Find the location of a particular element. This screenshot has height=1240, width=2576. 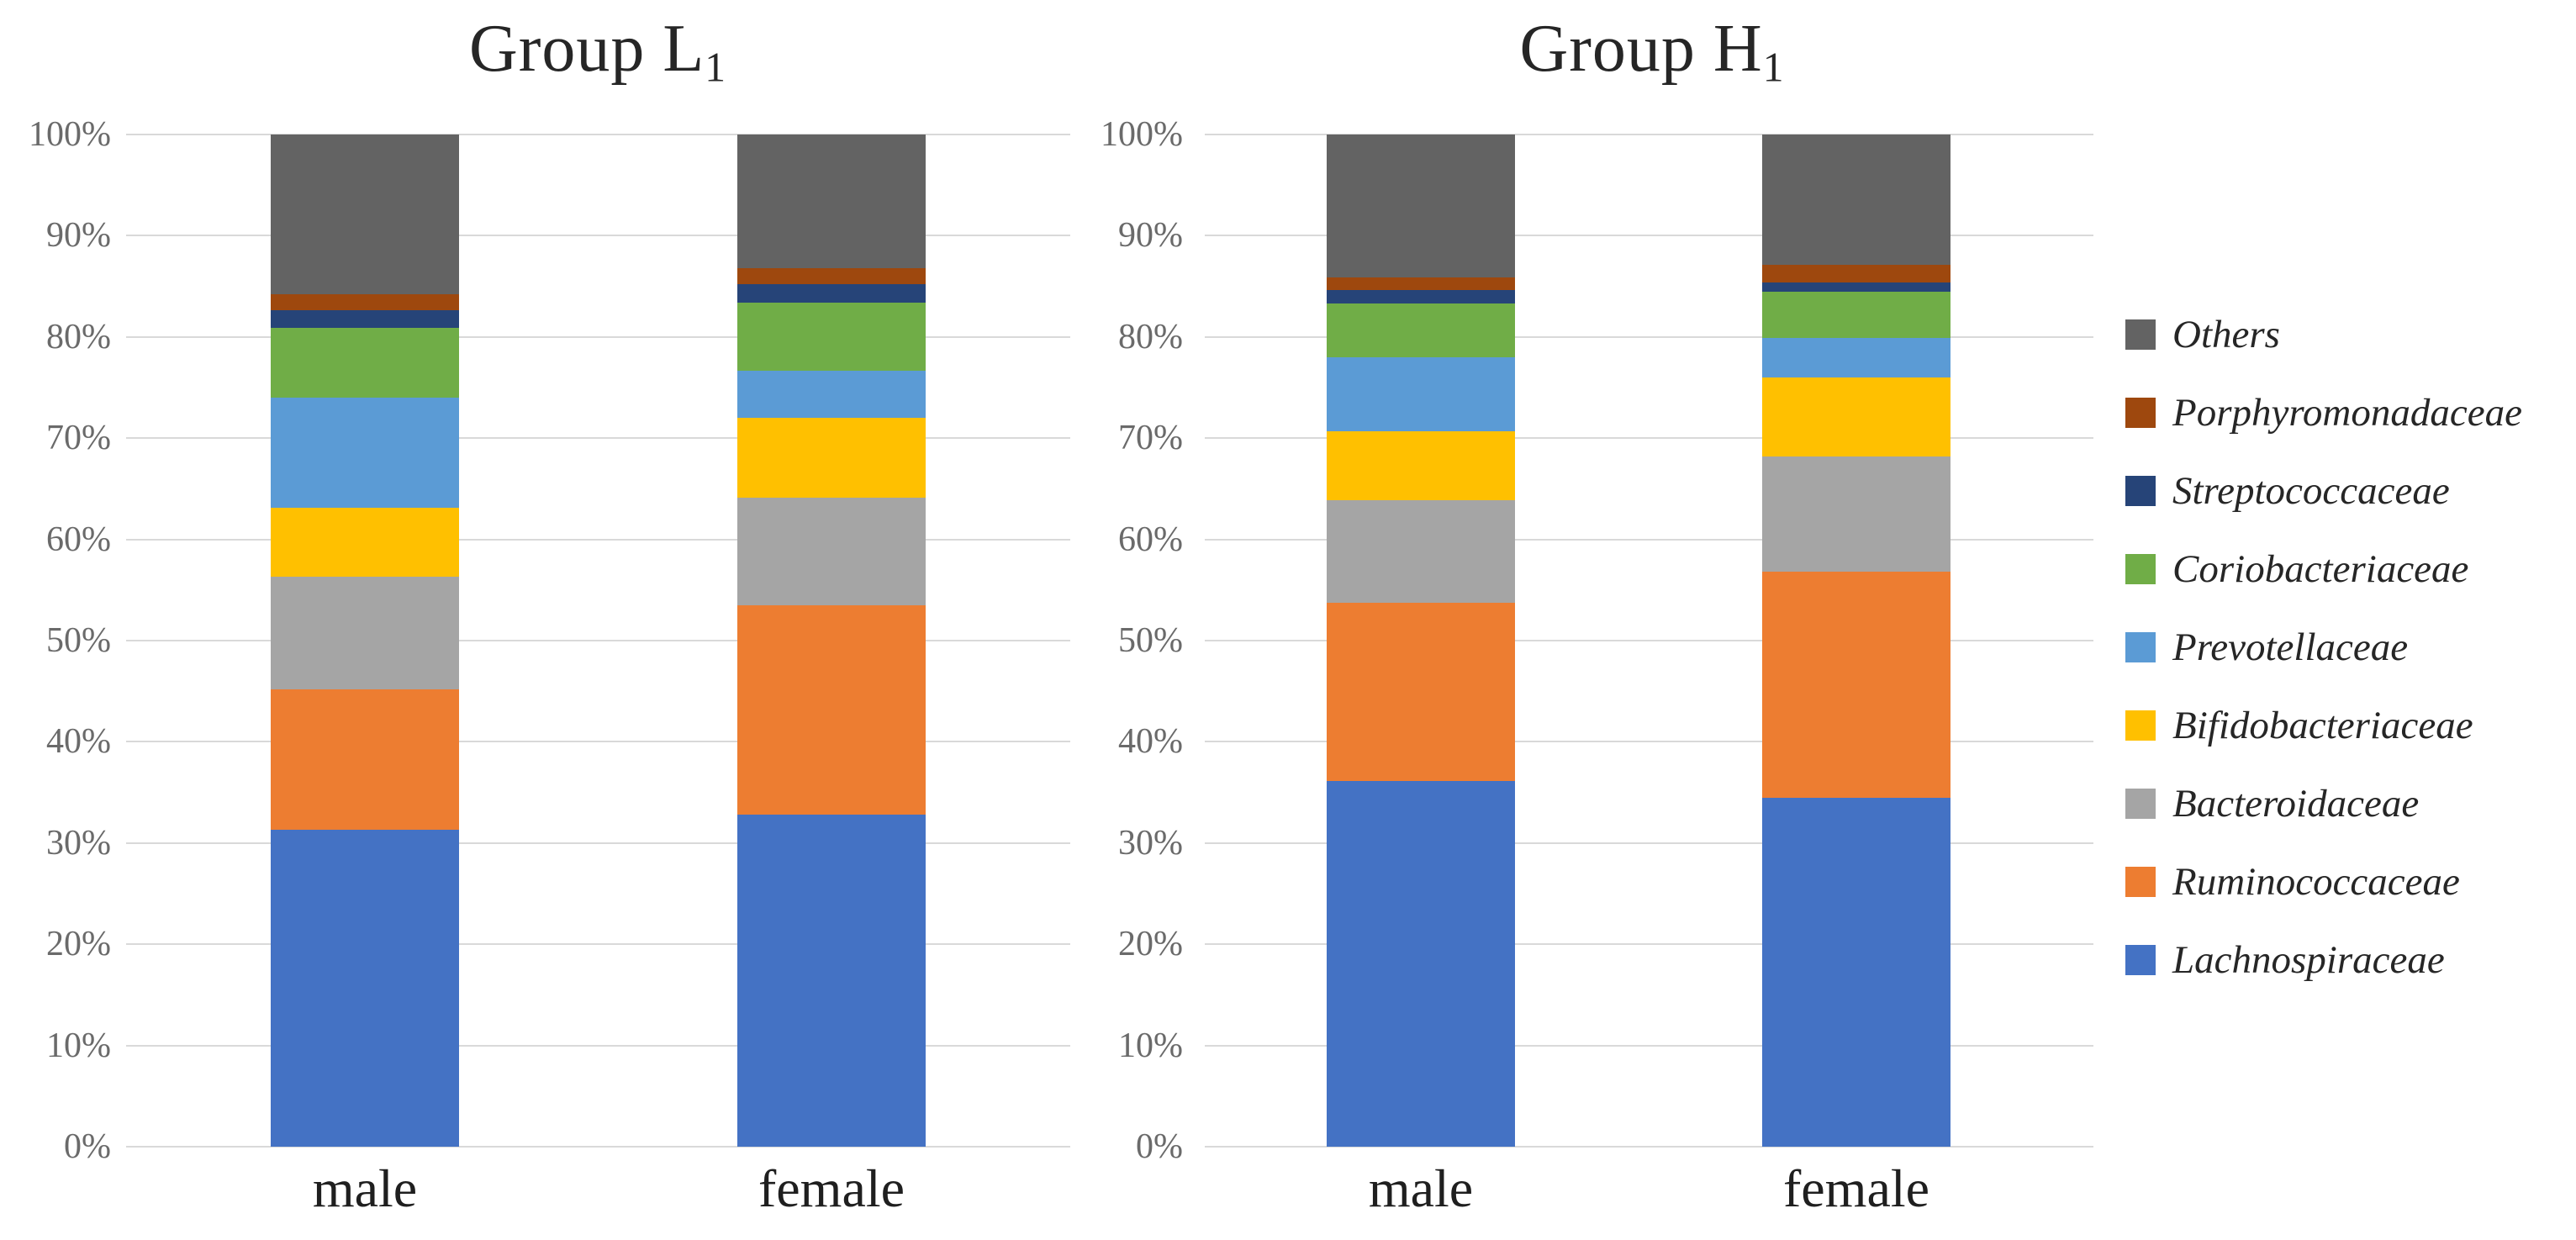

bar-segment-streptococcaceae-male is located at coordinates (1421, 297).